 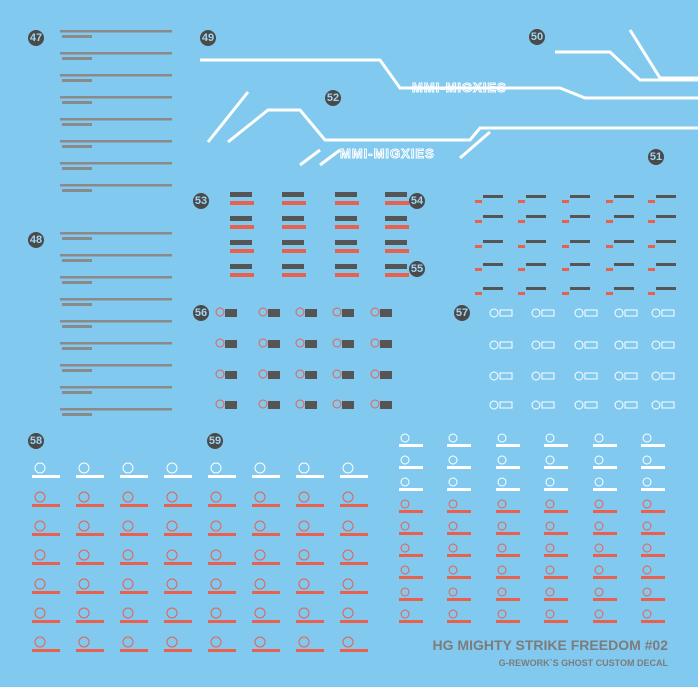 What do you see at coordinates (201, 313) in the screenshot?
I see `label-number: 56` at bounding box center [201, 313].